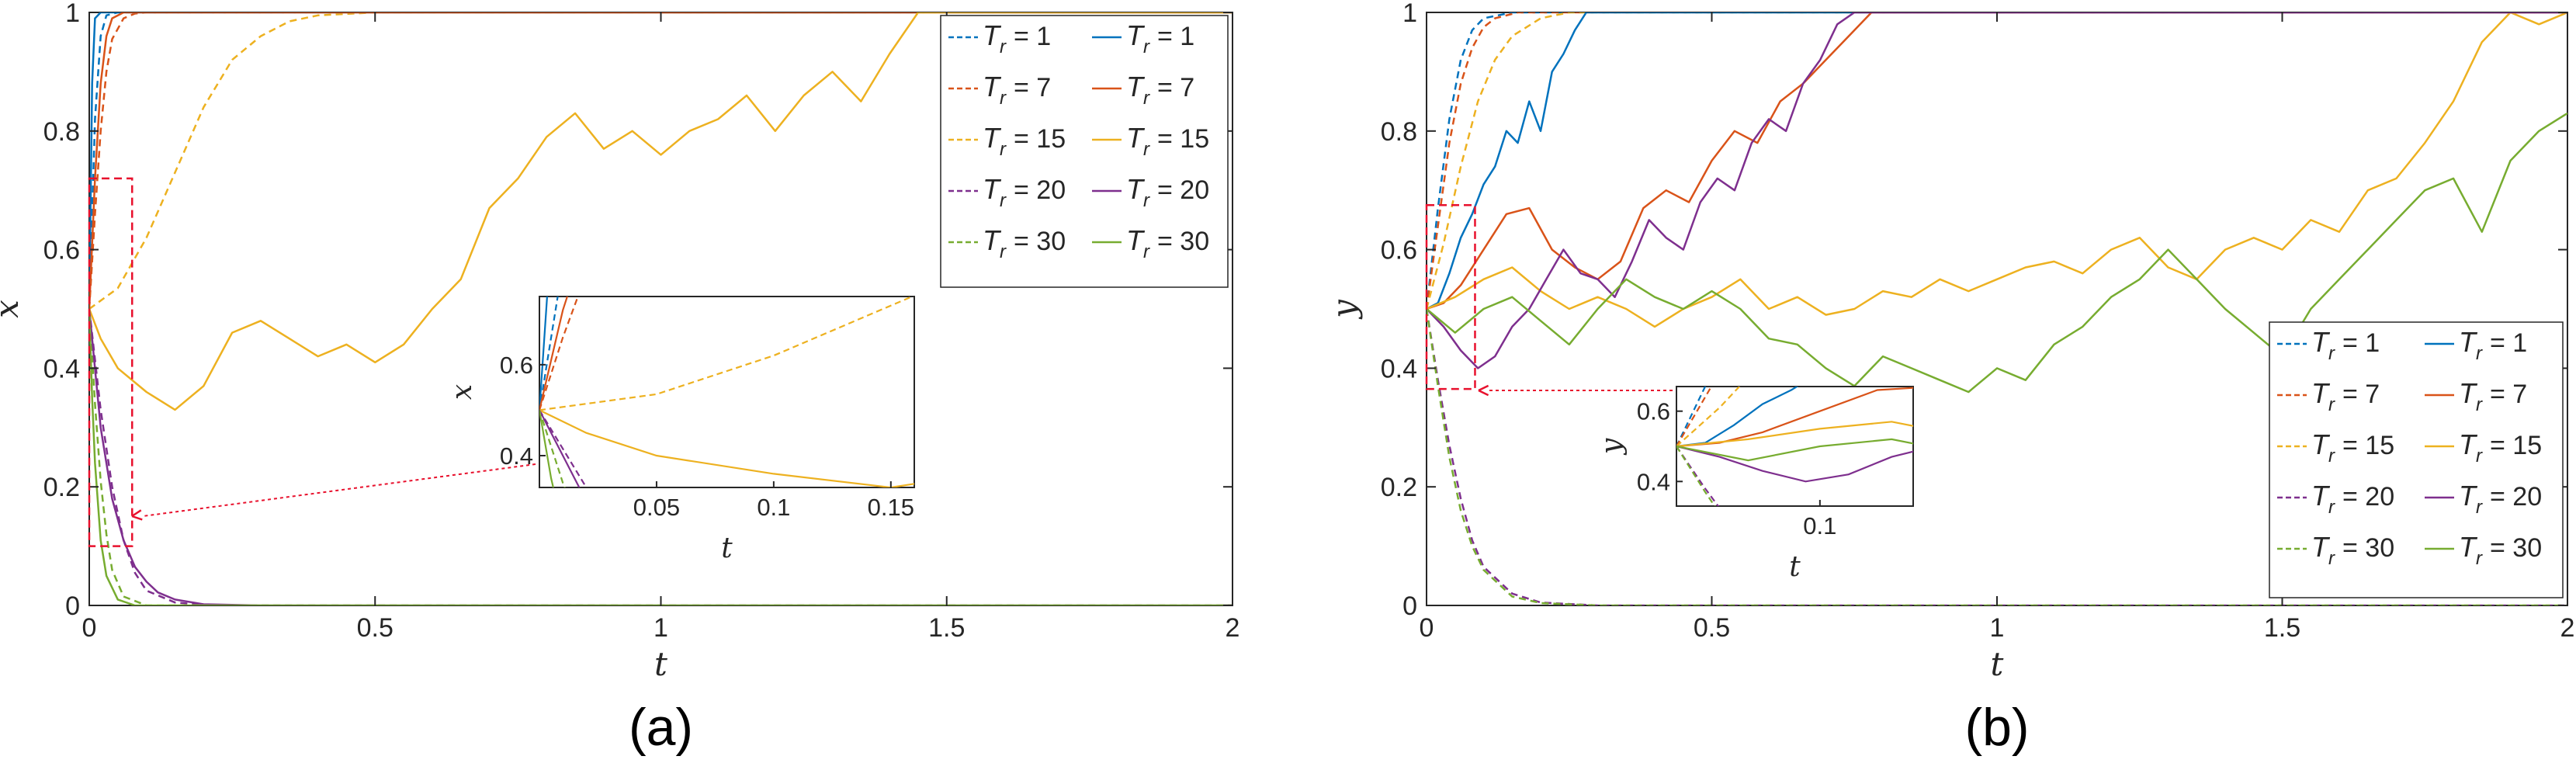 This screenshot has width=2576, height=770. What do you see at coordinates (1040, 190) in the screenshot?
I see `legend-label: = 20` at bounding box center [1040, 190].